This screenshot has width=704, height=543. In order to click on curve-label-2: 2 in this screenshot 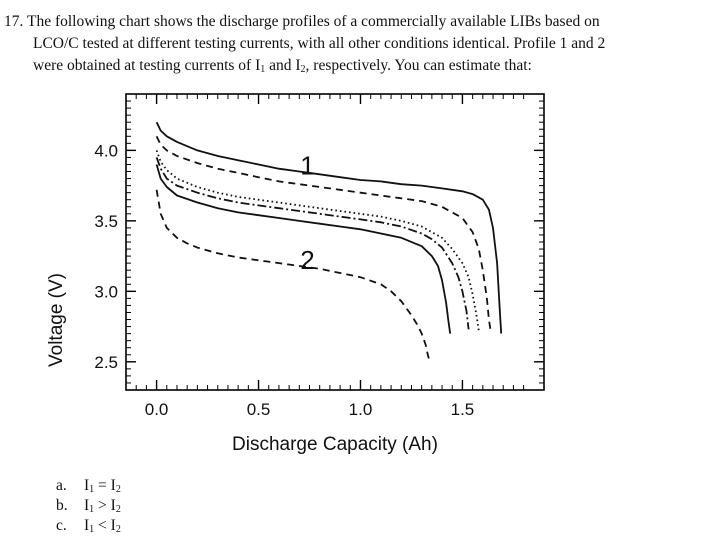, I will do `click(307, 260)`.